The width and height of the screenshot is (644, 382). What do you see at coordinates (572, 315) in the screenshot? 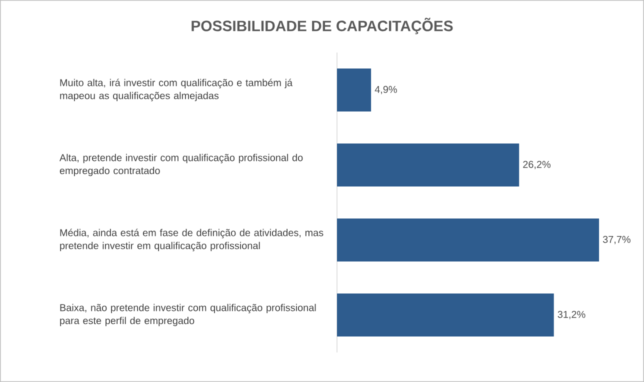
I see `data-label: 31,2%` at bounding box center [572, 315].